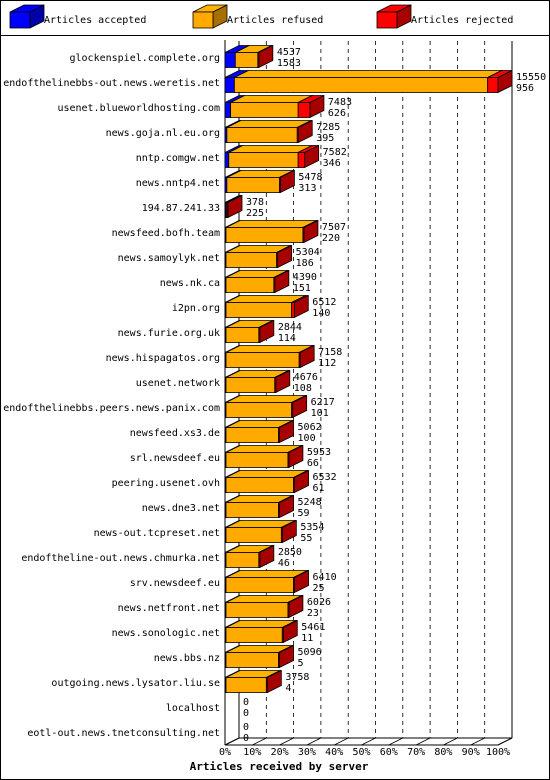 The height and width of the screenshot is (780, 550). Describe the element at coordinates (319, 488) in the screenshot. I see `rejected-count-label: 61` at that location.